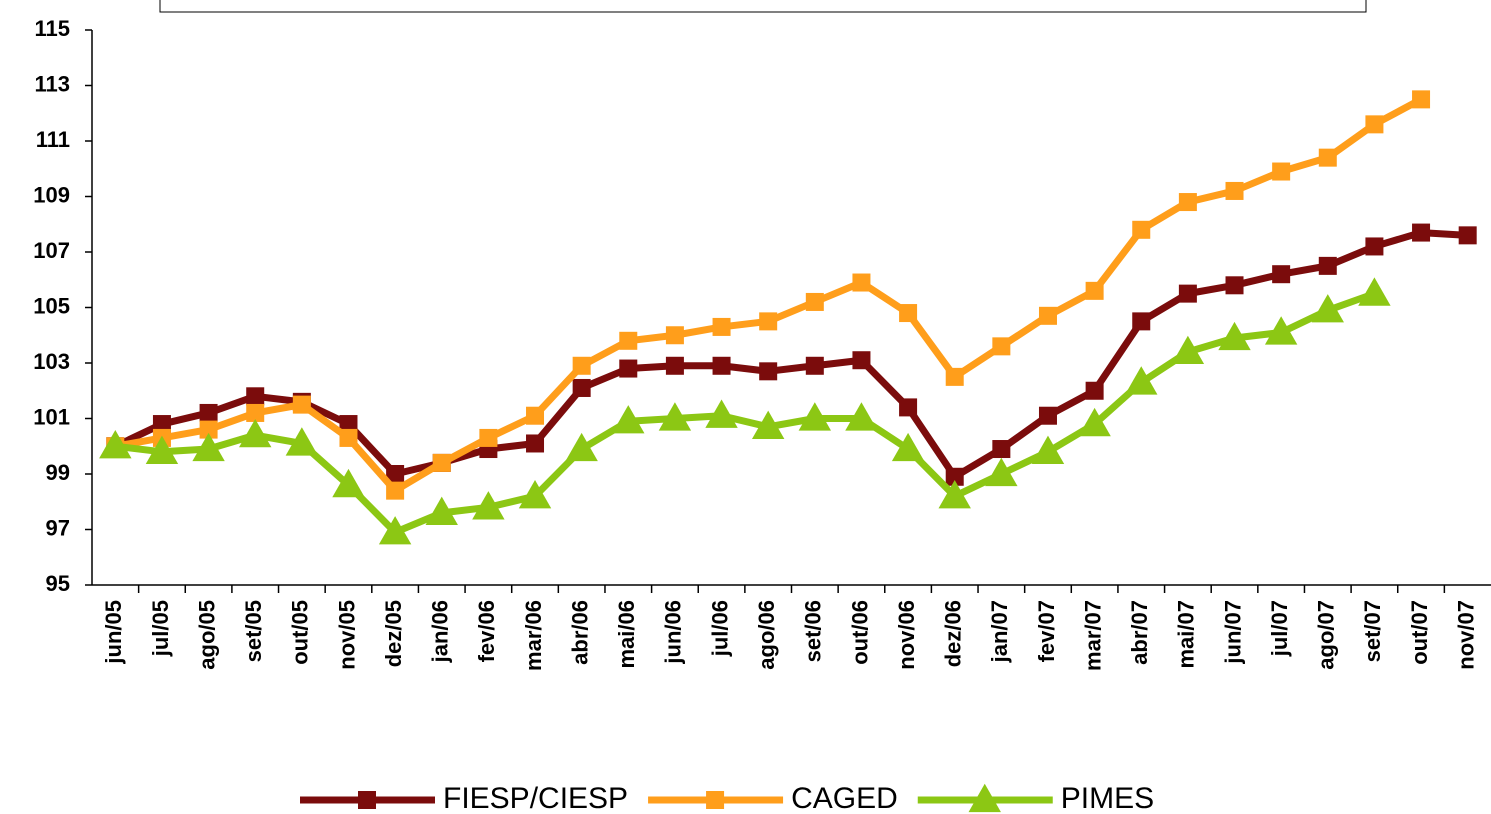 The image size is (1491, 814). I want to click on x-tick-label: jul/07, so click(1279, 628).